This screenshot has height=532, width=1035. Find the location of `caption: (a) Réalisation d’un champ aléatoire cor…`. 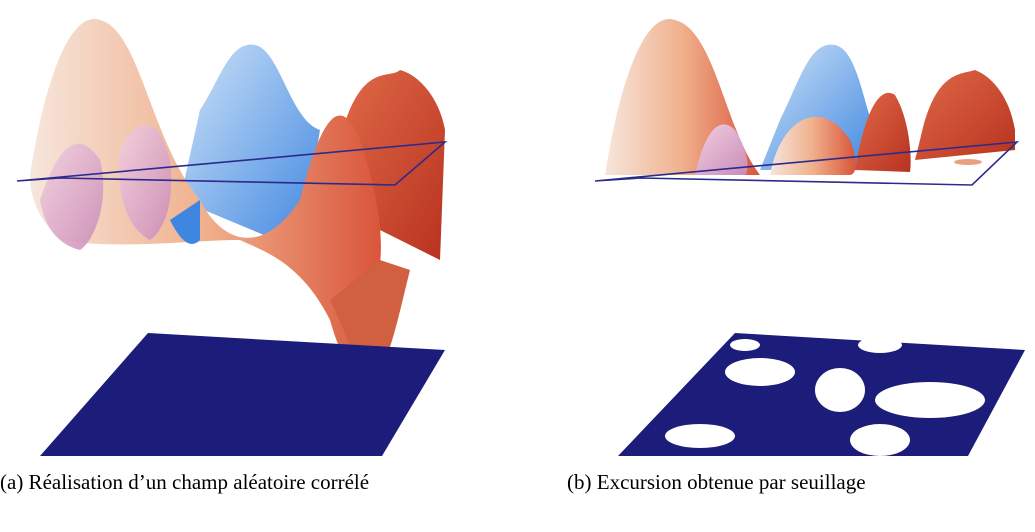

caption: (a) Réalisation d’un champ aléatoire cor… is located at coordinates (185, 482).